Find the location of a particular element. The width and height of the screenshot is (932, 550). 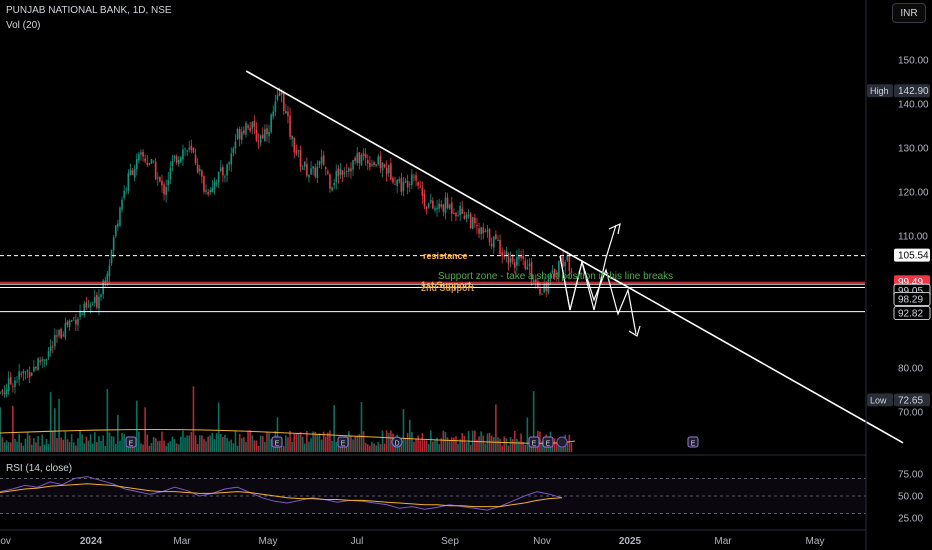

dividend-marker-icon is located at coordinates (397, 442).